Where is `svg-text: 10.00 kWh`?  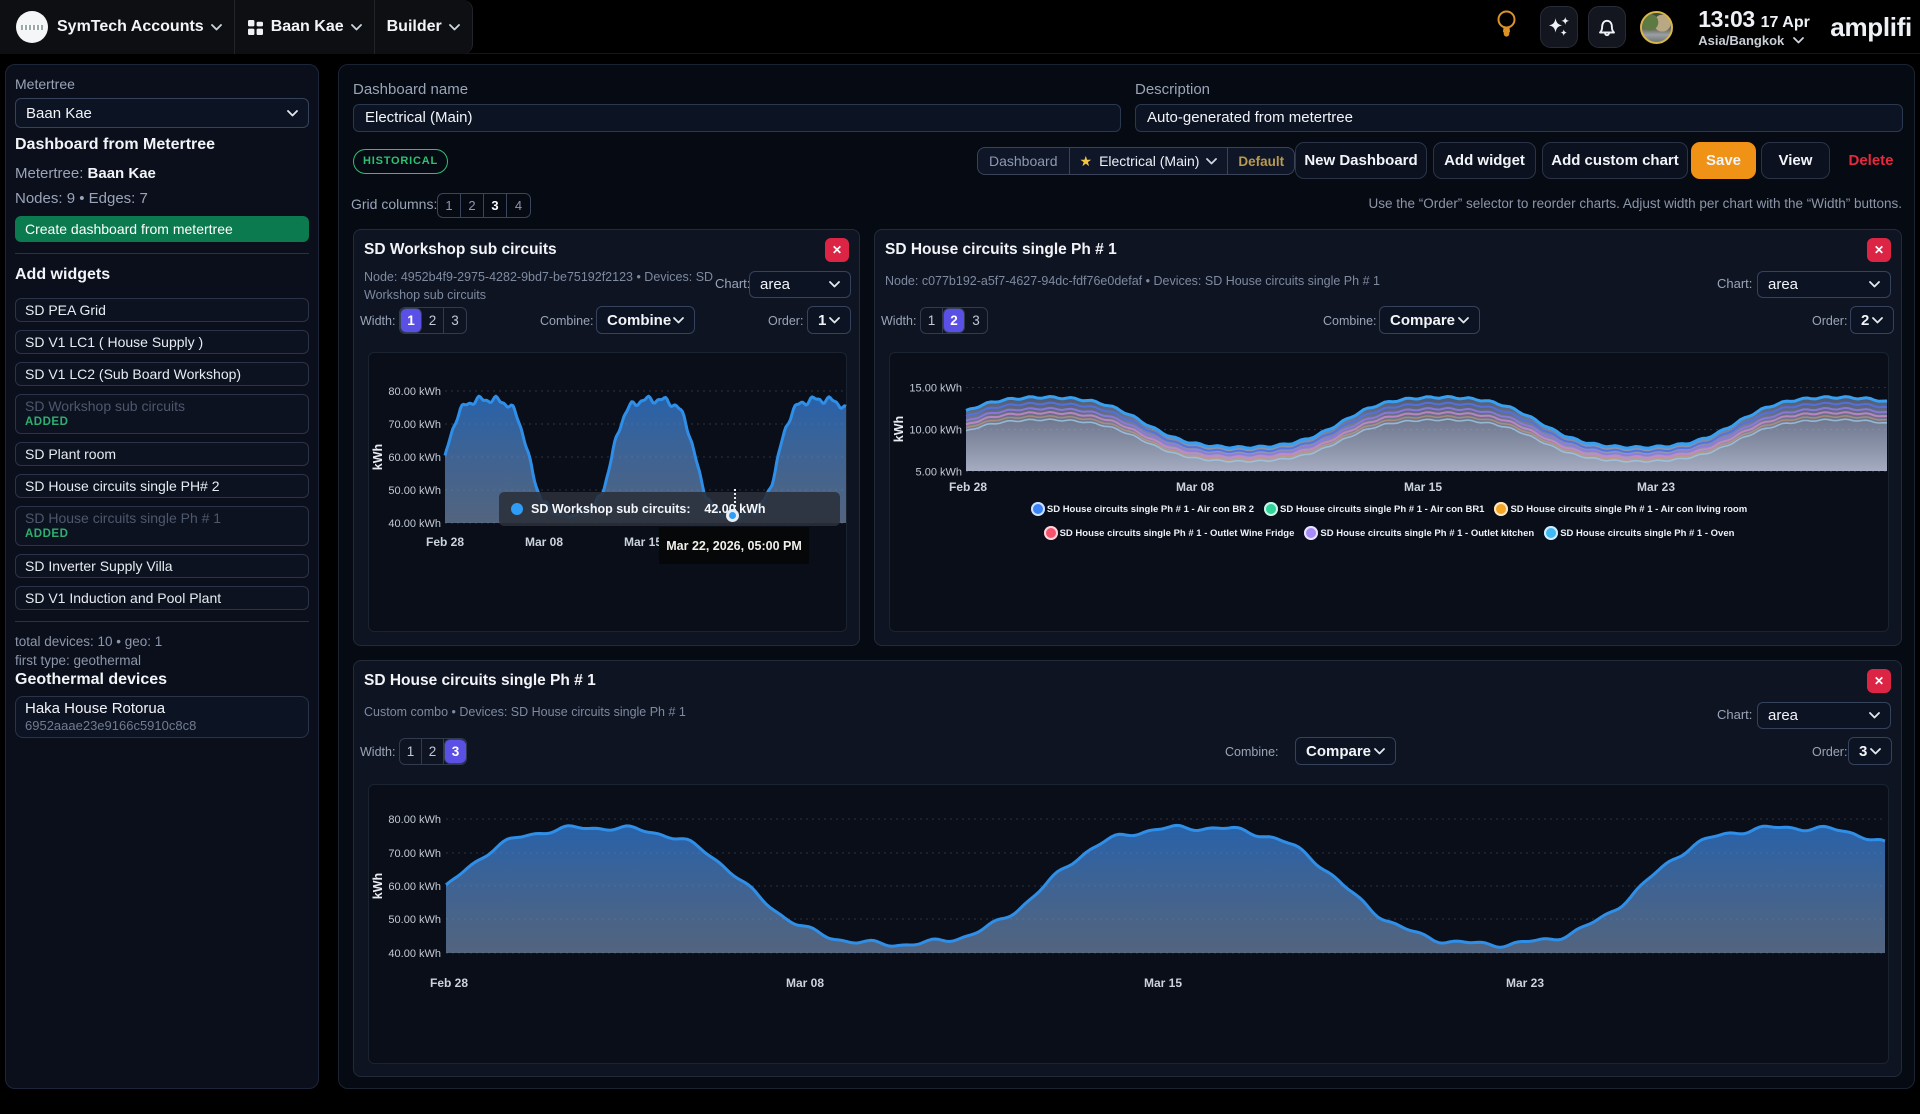
svg-text: 10.00 kWh is located at coordinates (935, 431).